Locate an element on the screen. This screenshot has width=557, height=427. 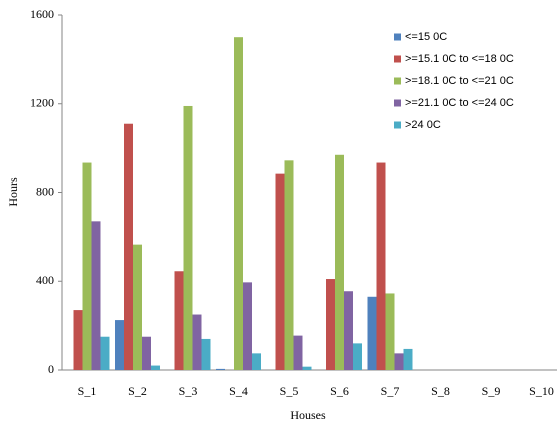
legend-label: >=15.1 0C to <=18 0C is located at coordinates (459, 59).